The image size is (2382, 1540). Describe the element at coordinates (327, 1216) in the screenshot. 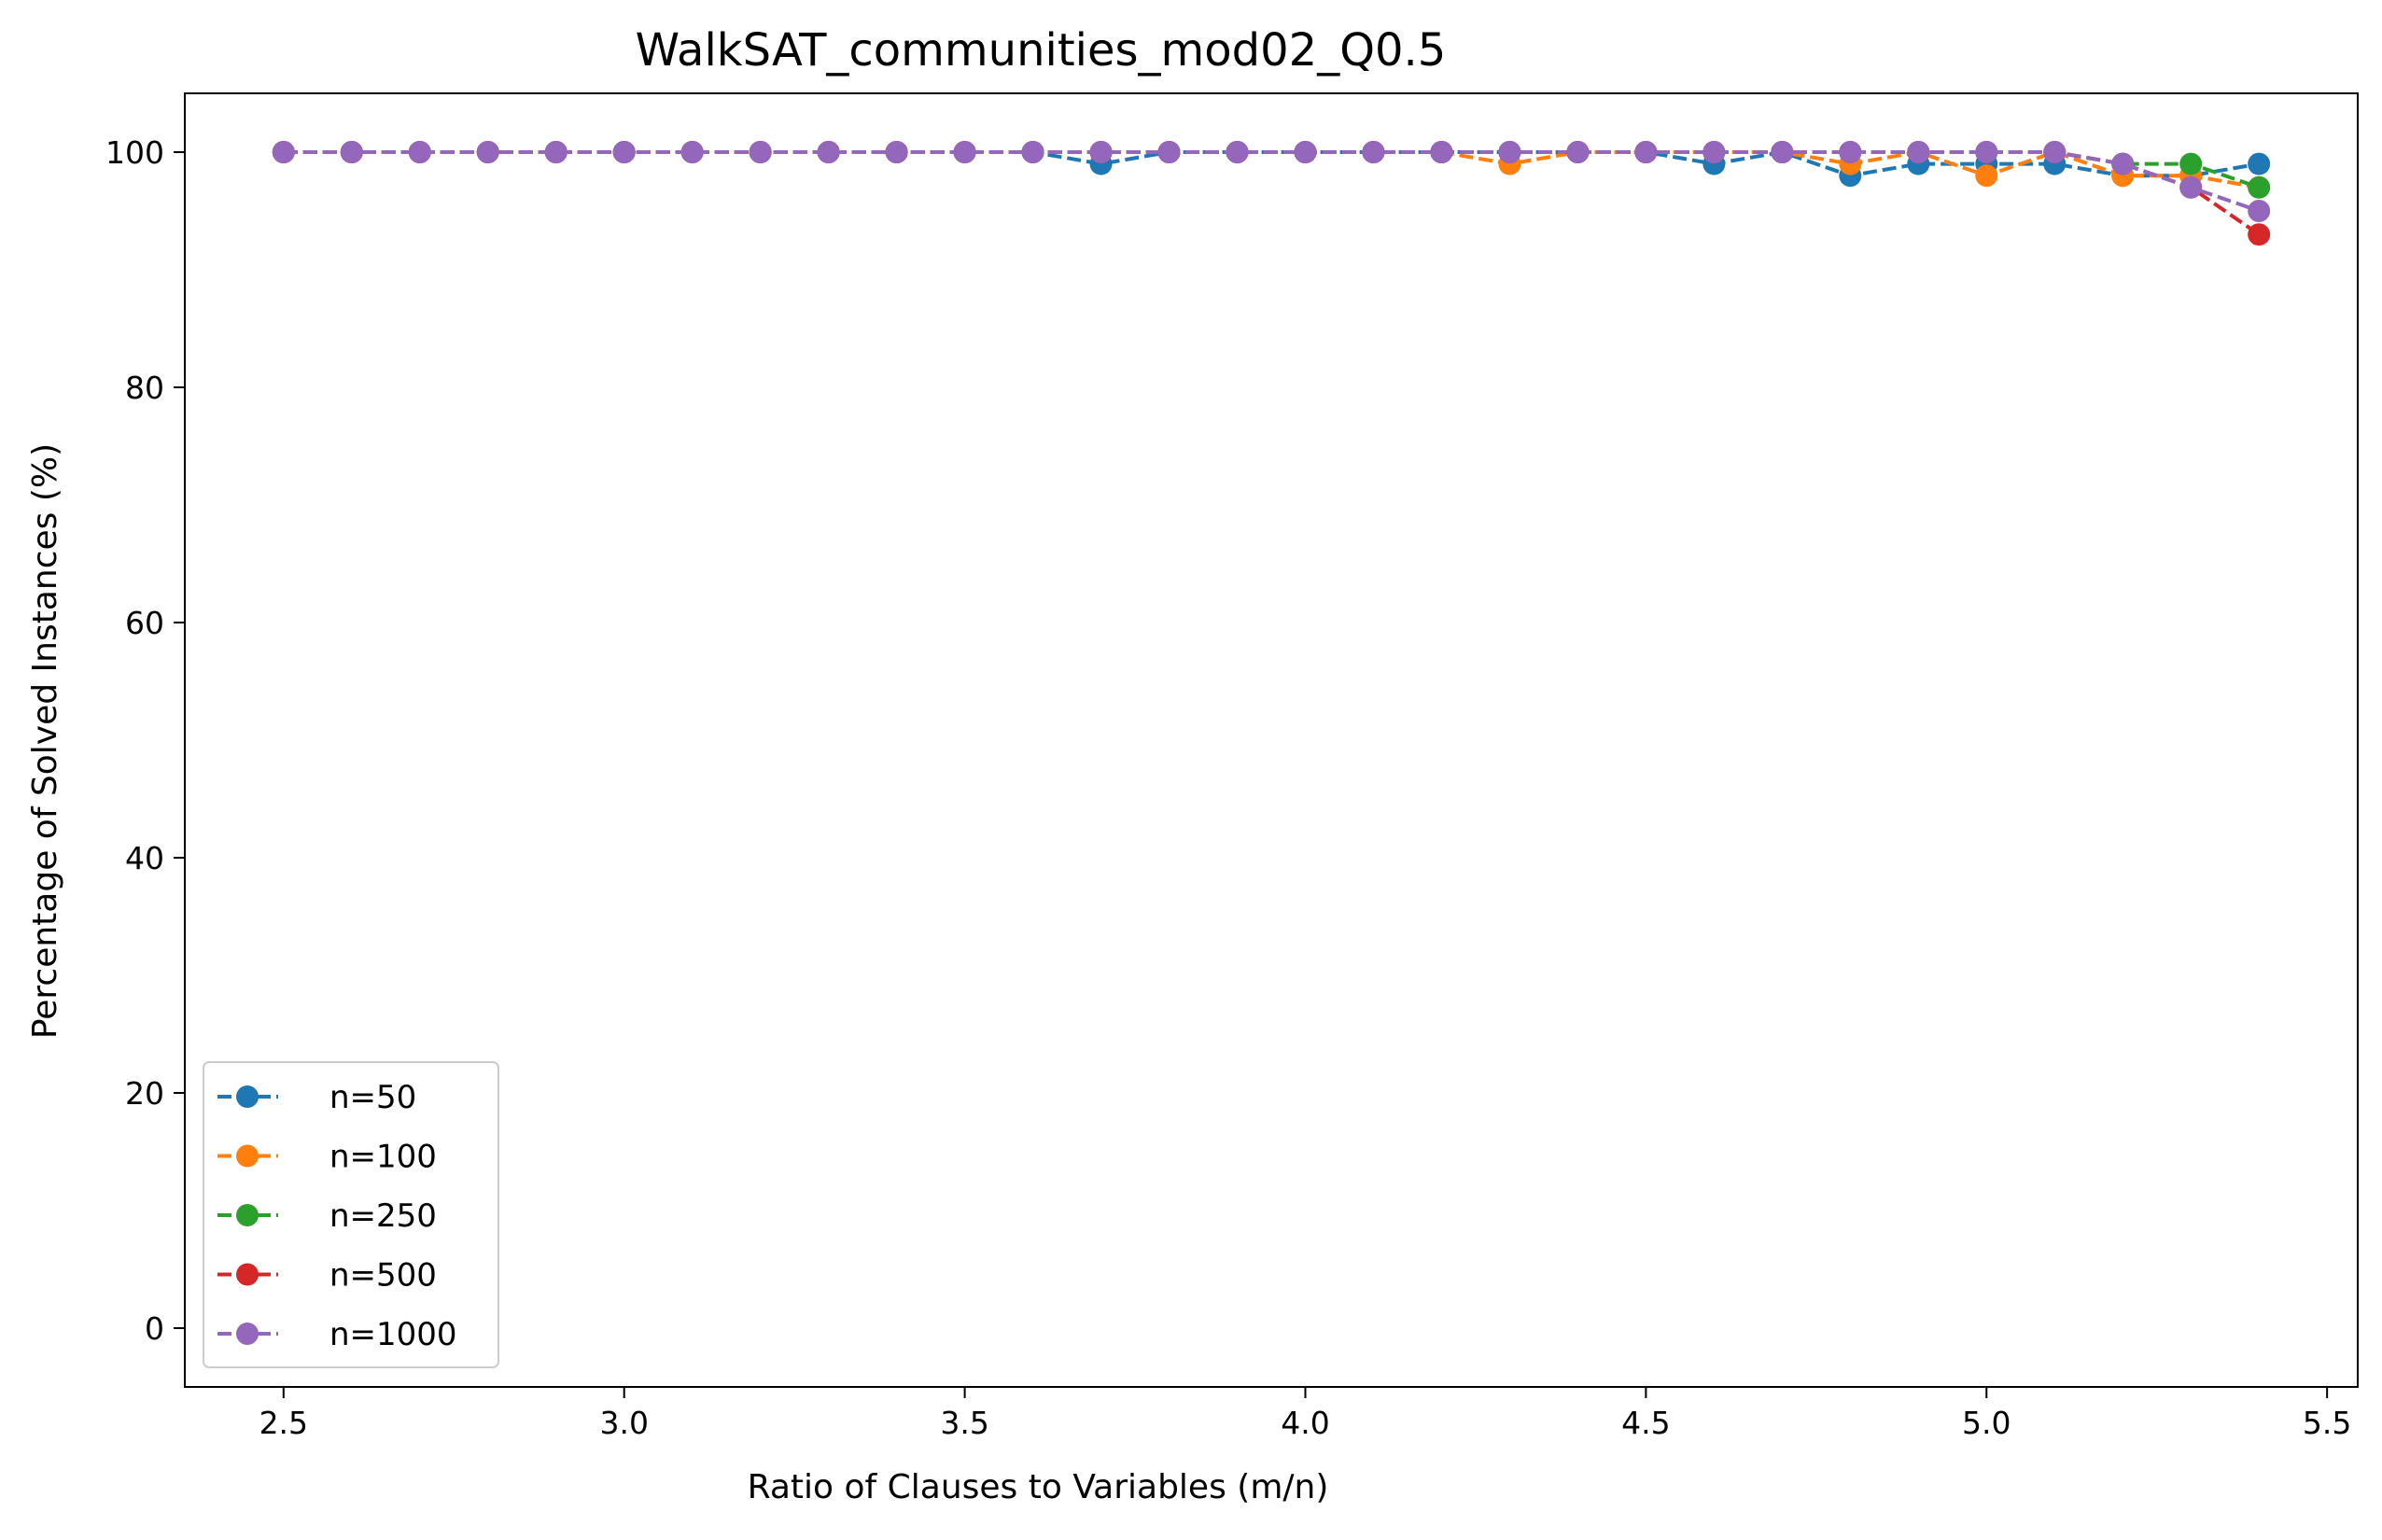

I see `legend-item: n=250` at that location.